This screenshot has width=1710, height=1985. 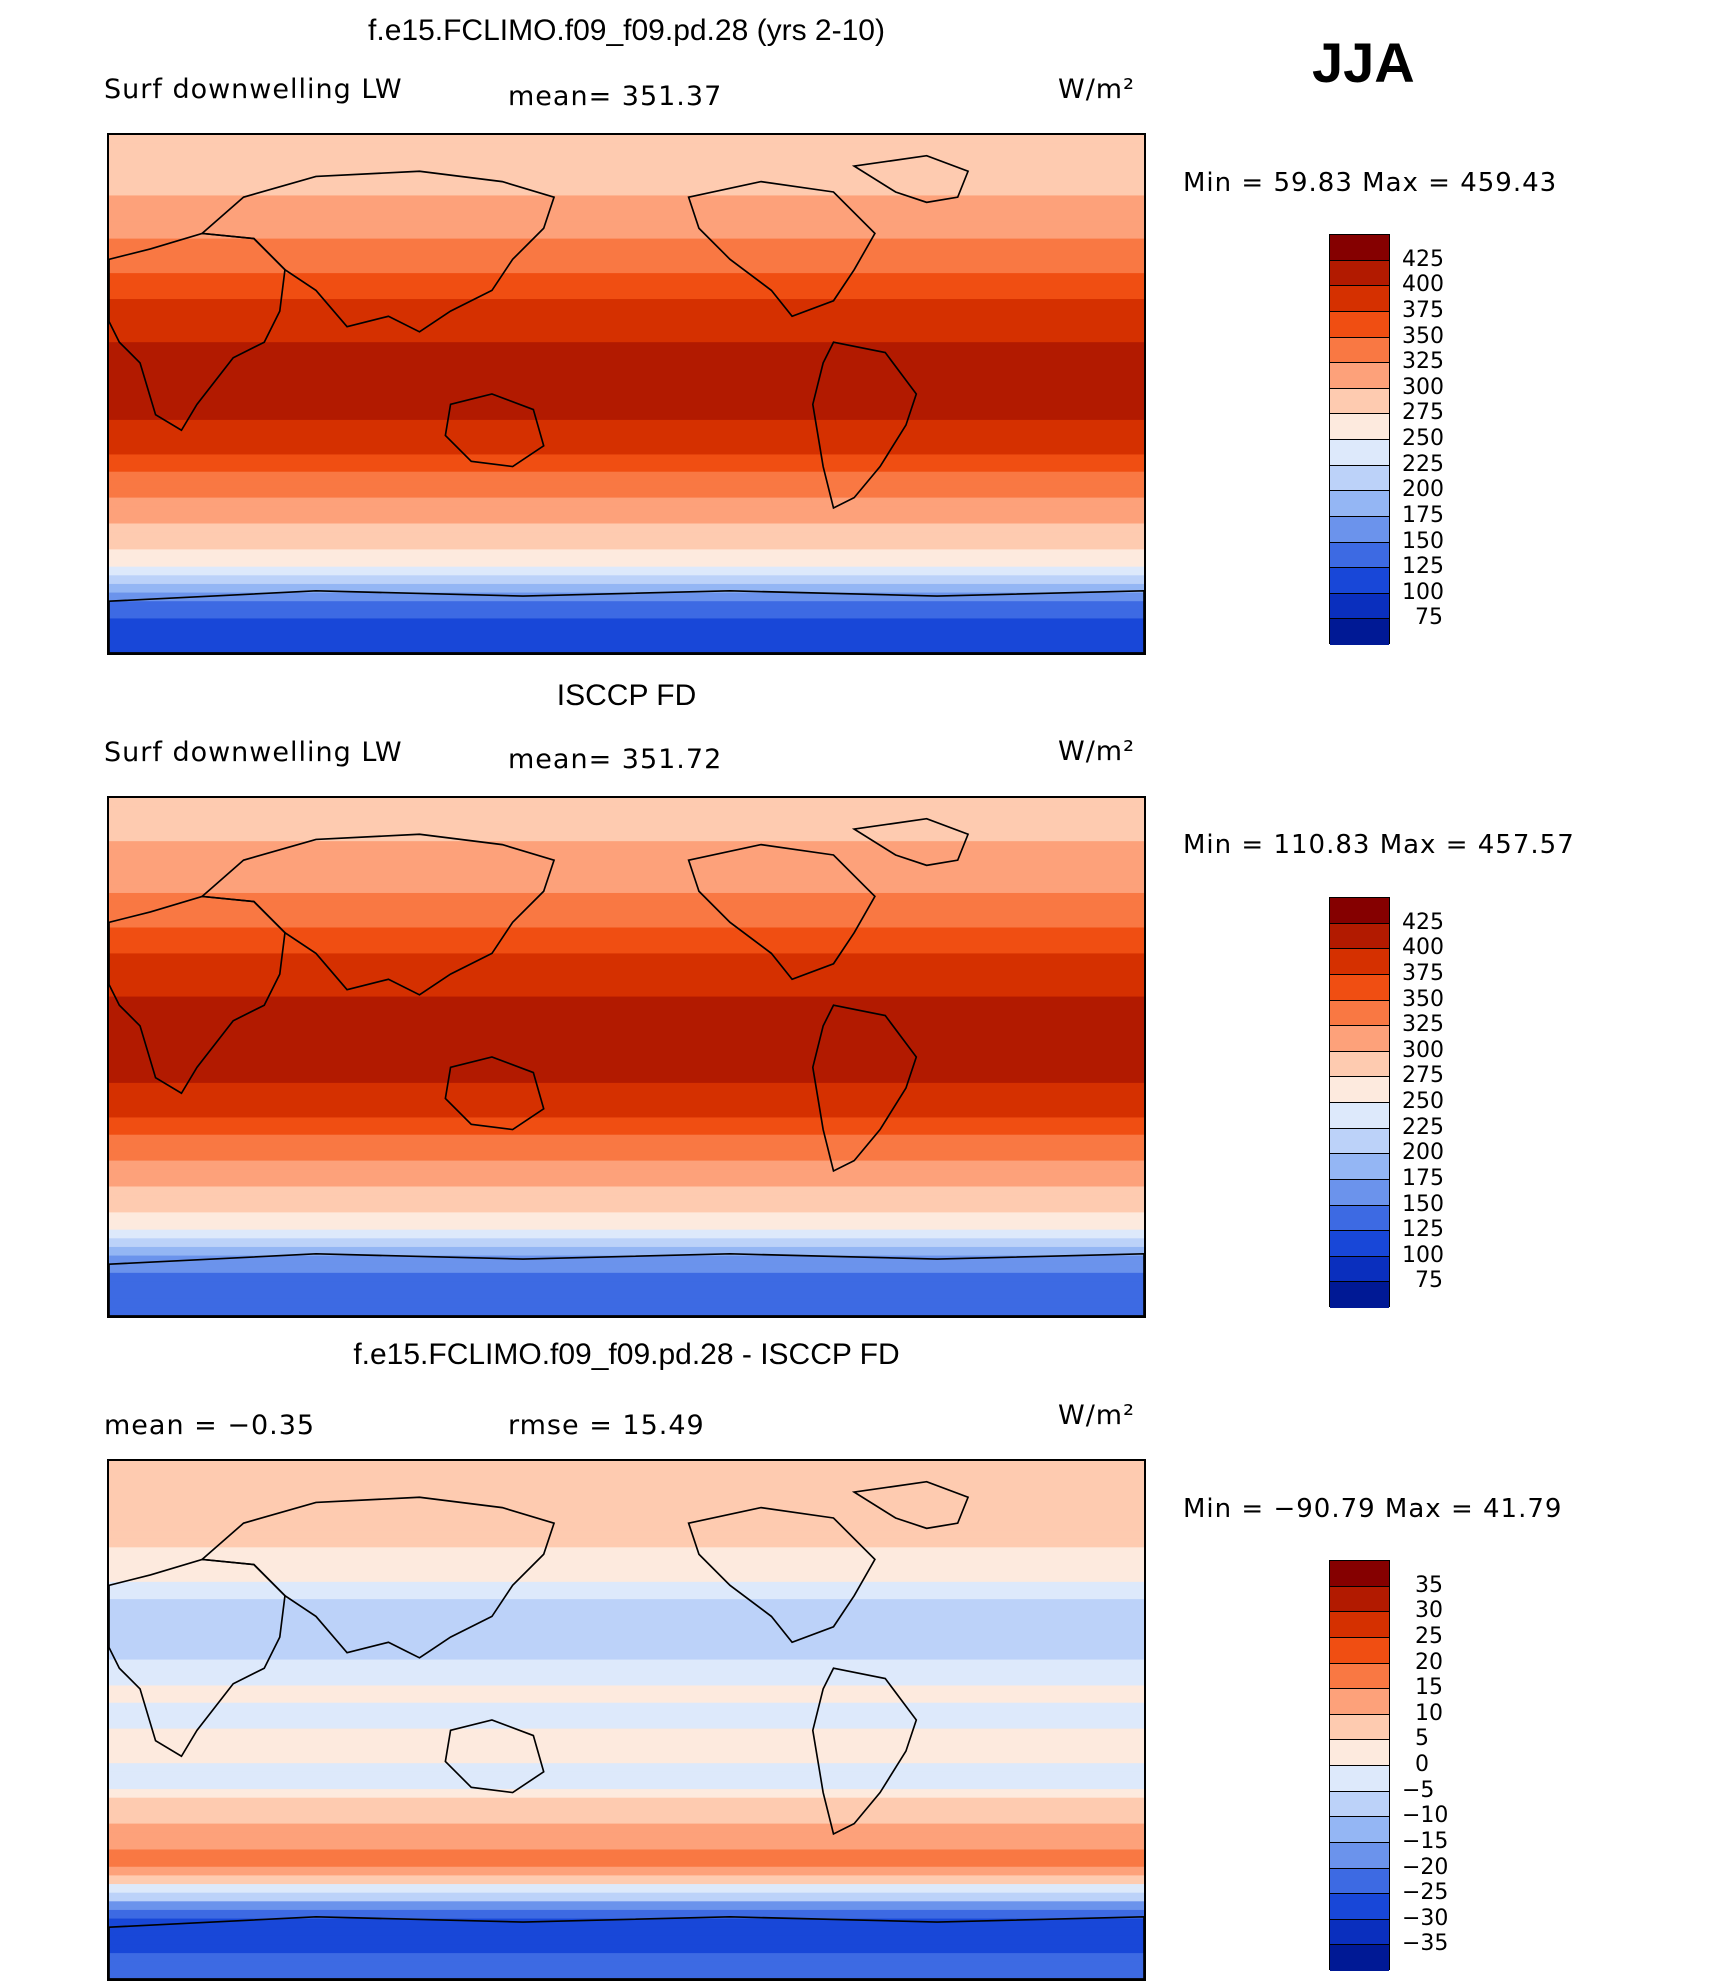 What do you see at coordinates (626, 1354) in the screenshot?
I see `panel-3-title: f.e15.FCLIMO.f09_f09.pd.28 - ISCCP FD` at bounding box center [626, 1354].